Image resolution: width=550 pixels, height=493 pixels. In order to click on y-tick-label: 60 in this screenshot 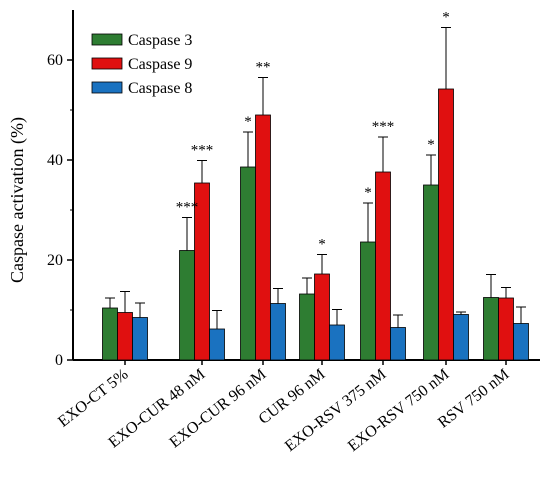, I will do `click(55, 60)`.